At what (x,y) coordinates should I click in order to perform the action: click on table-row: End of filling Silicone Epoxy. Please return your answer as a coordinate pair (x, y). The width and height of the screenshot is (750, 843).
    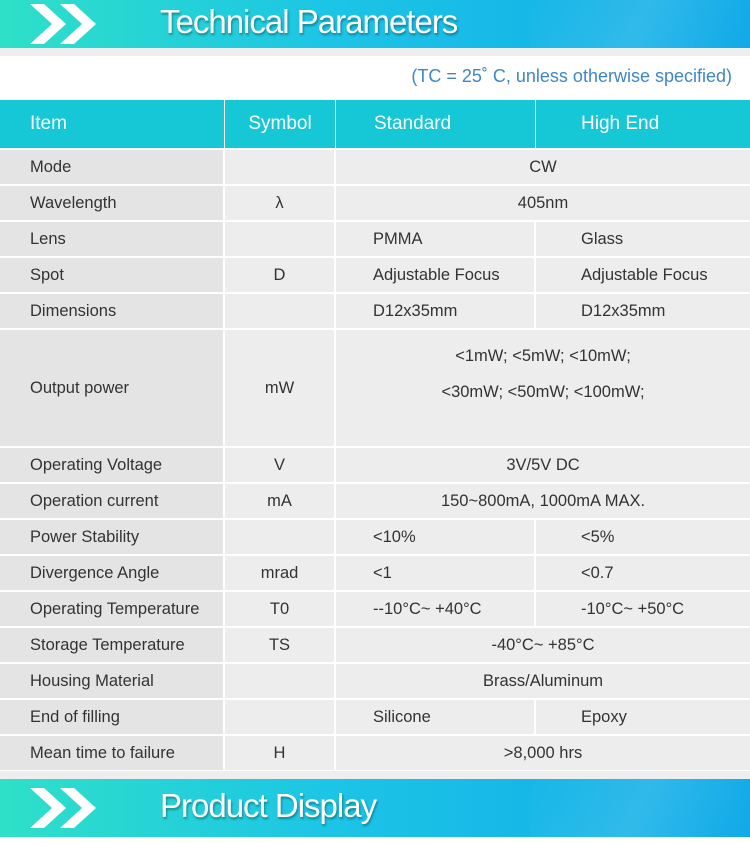
    Looking at the image, I should click on (375, 717).